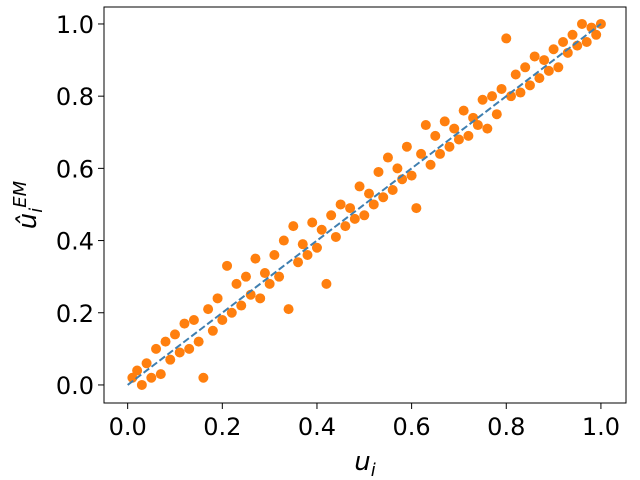 This screenshot has width=640, height=480. Describe the element at coordinates (75, 25) in the screenshot. I see `y-tick-label: 1.0` at that location.